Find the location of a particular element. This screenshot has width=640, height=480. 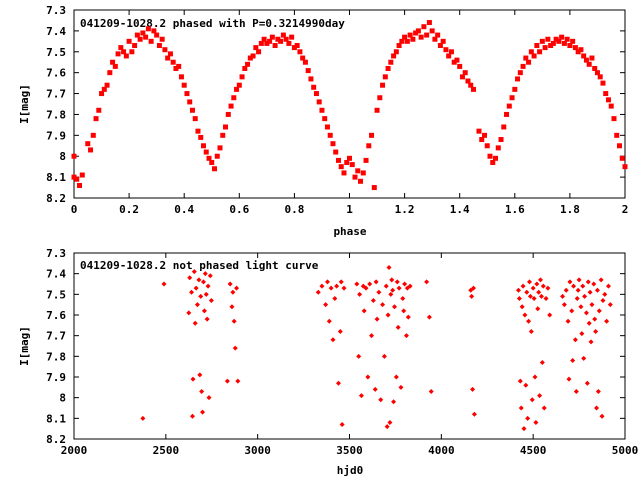

unphased-x-tick-label: 2000 is located at coordinates (74, 450).